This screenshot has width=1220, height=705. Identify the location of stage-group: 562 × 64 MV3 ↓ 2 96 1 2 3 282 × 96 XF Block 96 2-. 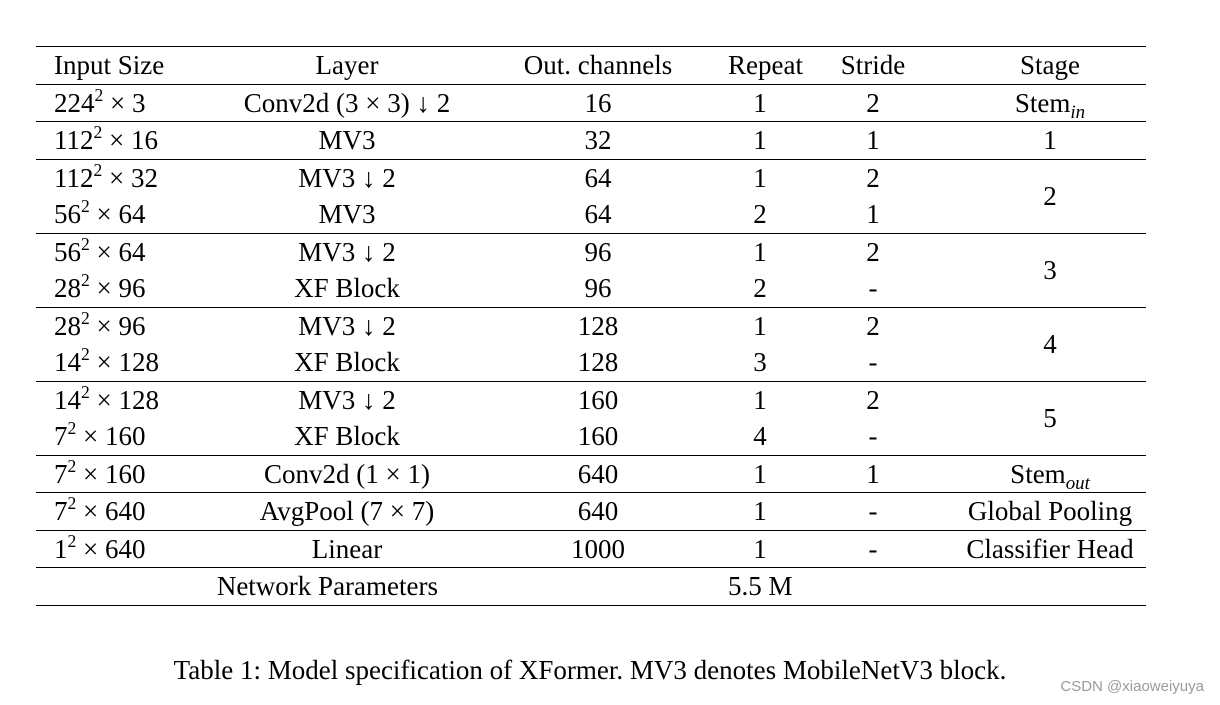
(591, 270).